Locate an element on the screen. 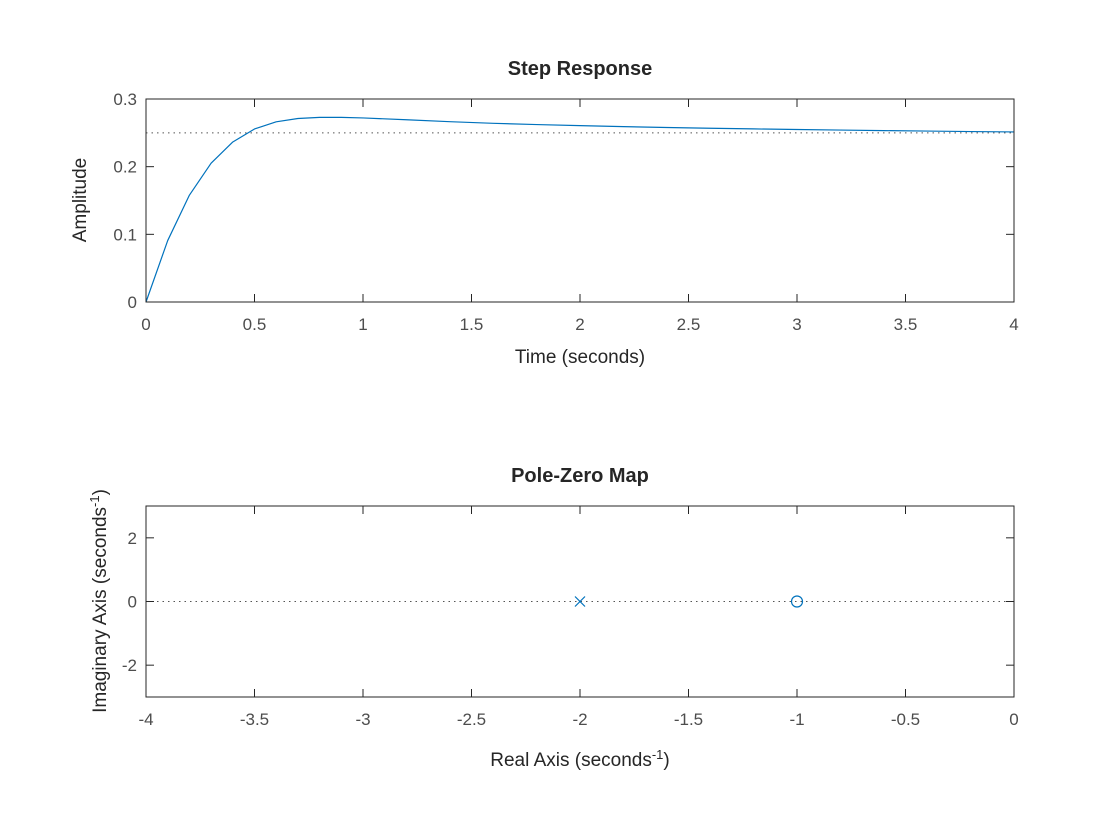 The image size is (1120, 840). step-ytick-label: 0.1 is located at coordinates (125, 234).